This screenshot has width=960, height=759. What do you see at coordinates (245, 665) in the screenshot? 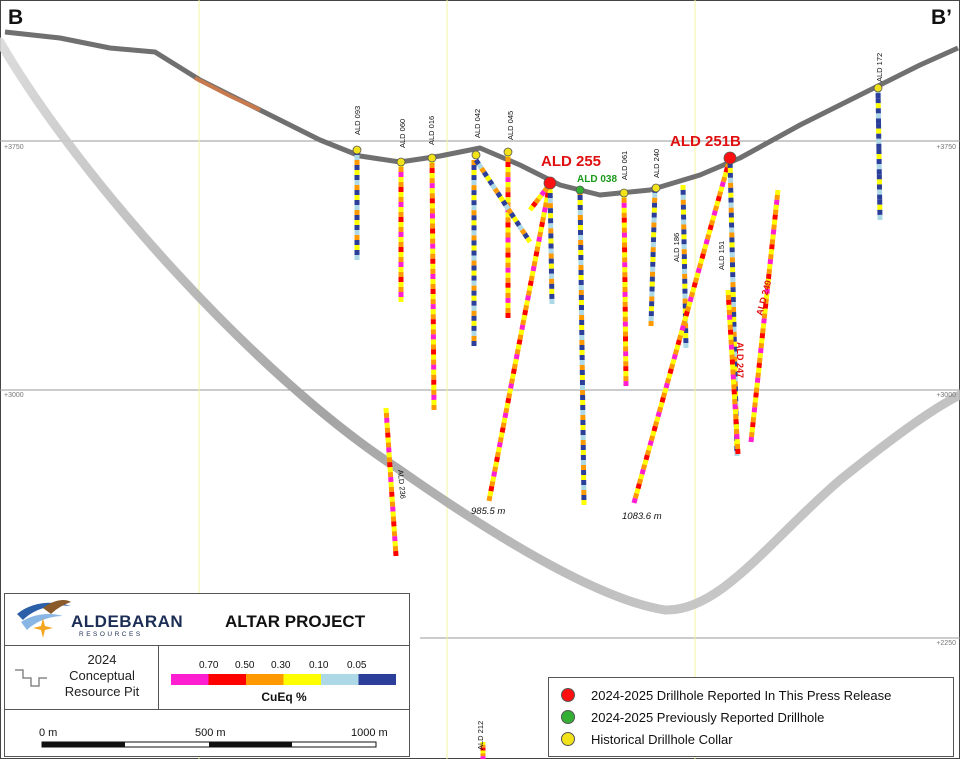
I see `grade-tick: 0.50` at bounding box center [245, 665].